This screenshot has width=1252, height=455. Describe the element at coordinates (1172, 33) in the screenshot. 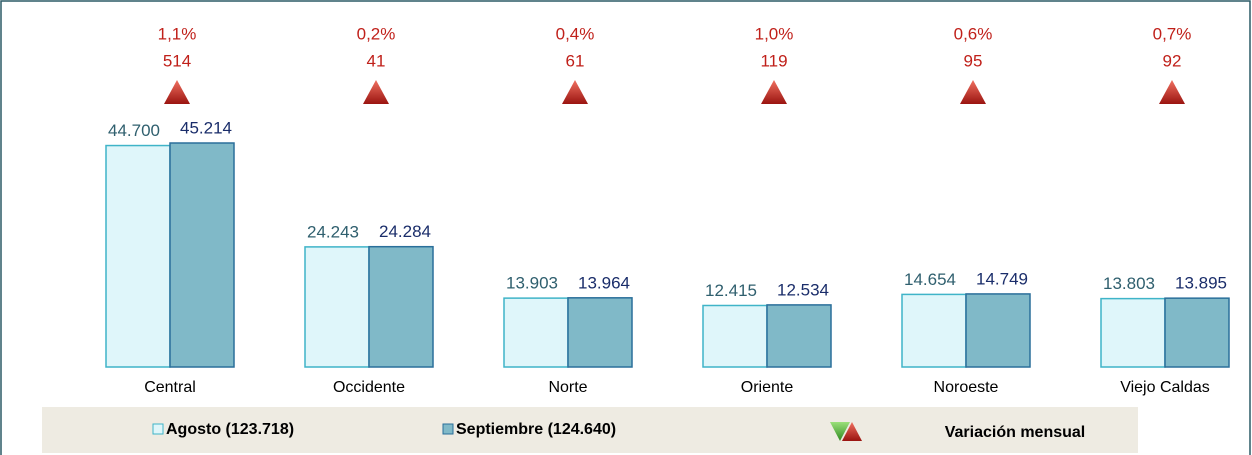

I see `variation-percent: 0,7%` at that location.